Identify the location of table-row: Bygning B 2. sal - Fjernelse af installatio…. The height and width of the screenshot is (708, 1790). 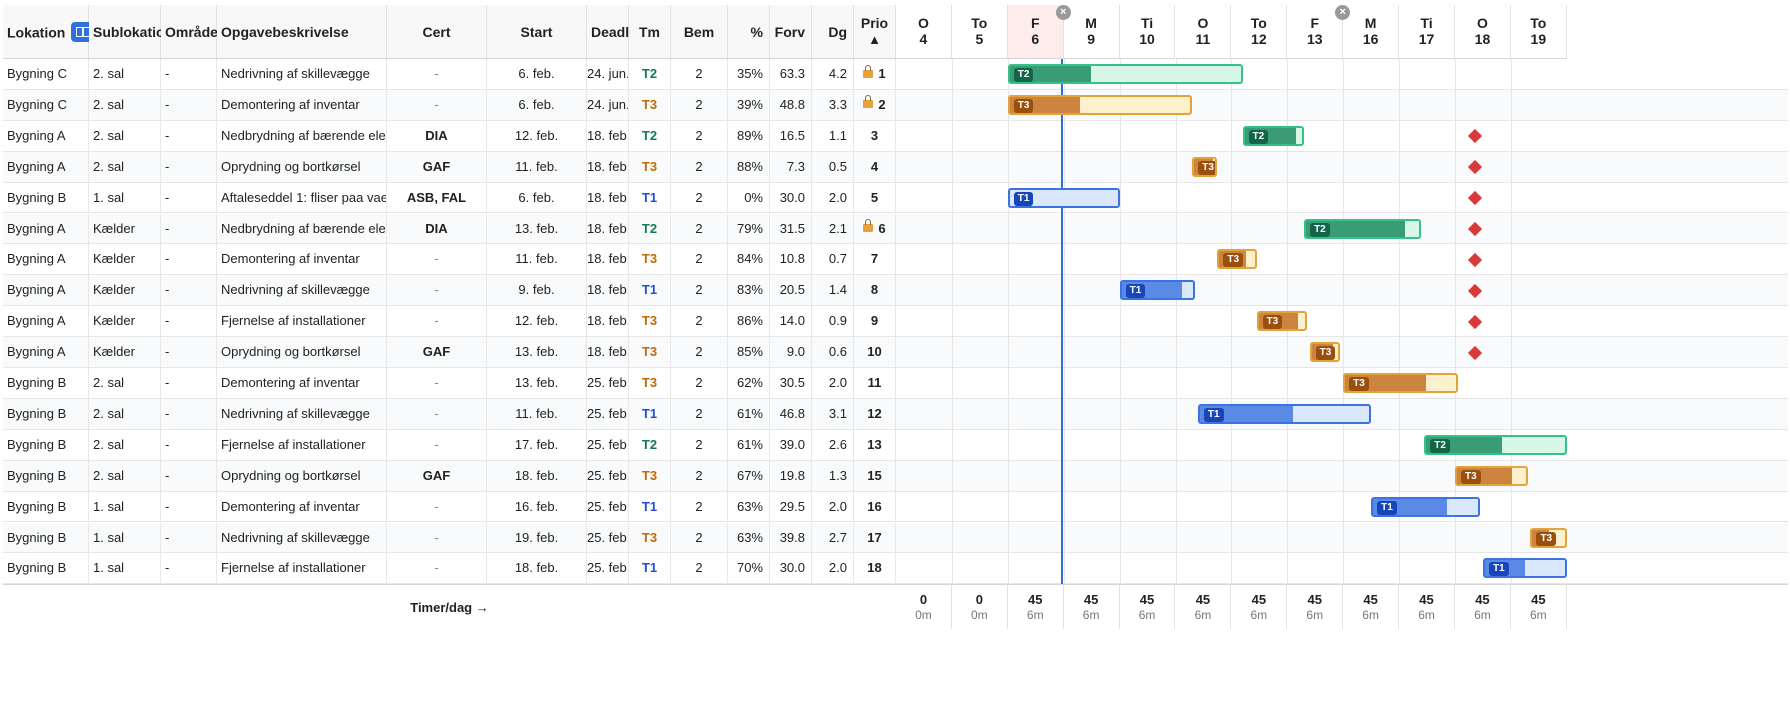
(895, 445).